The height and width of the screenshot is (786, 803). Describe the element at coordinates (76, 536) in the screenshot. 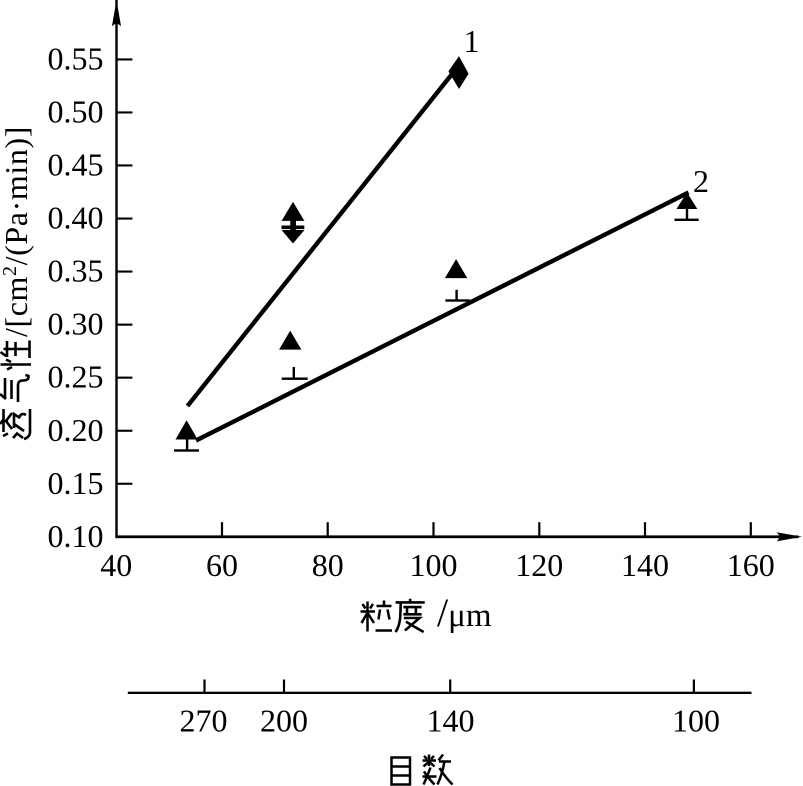

I see `svg-text: 0.10` at that location.